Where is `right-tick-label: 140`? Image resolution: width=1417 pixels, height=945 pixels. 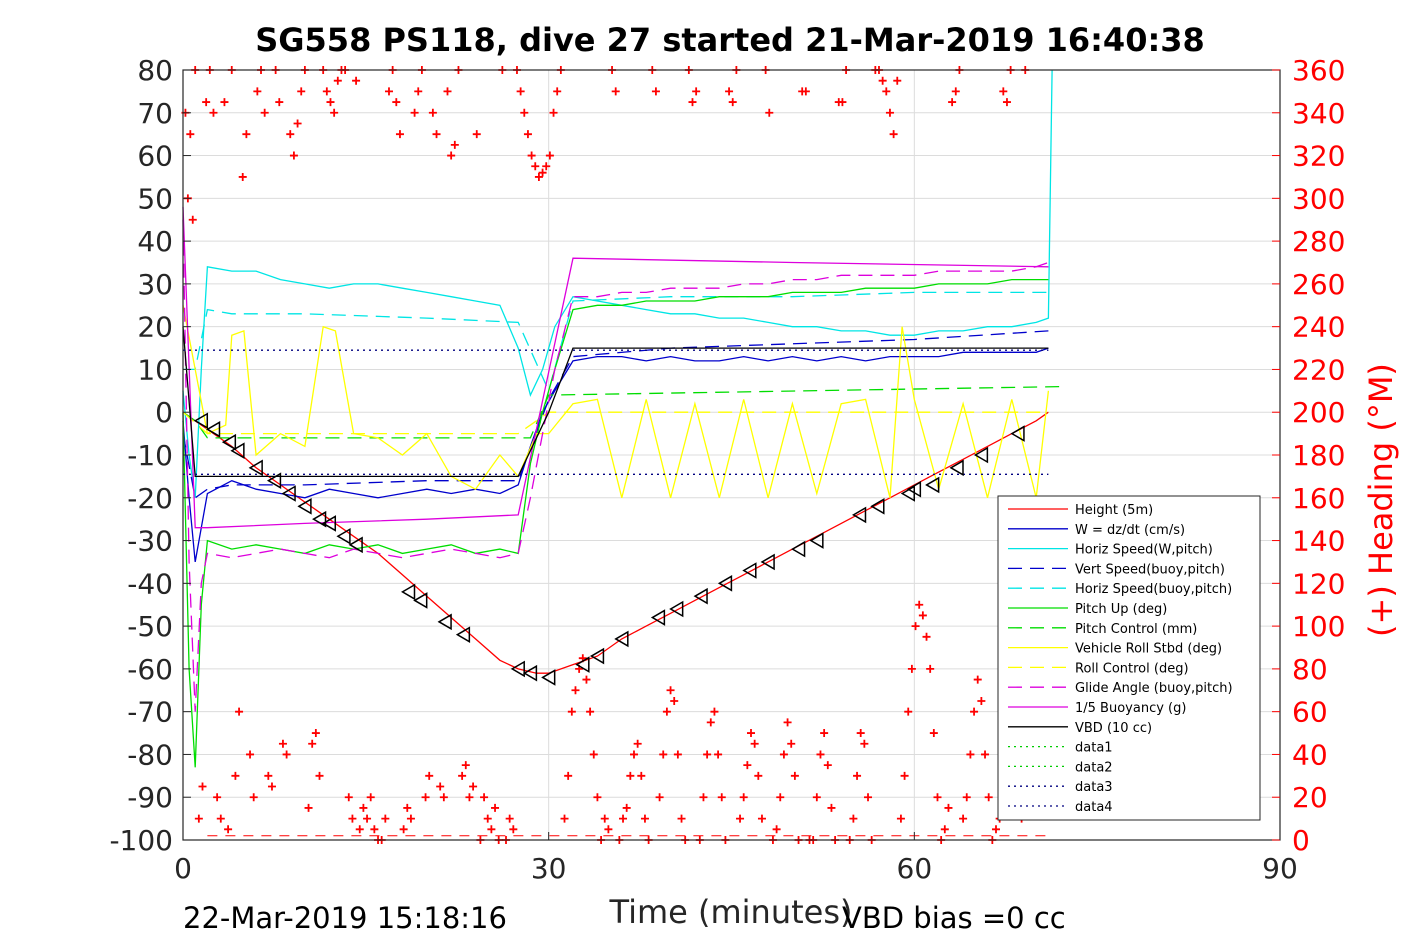
right-tick-label: 140 is located at coordinates (1318, 541).